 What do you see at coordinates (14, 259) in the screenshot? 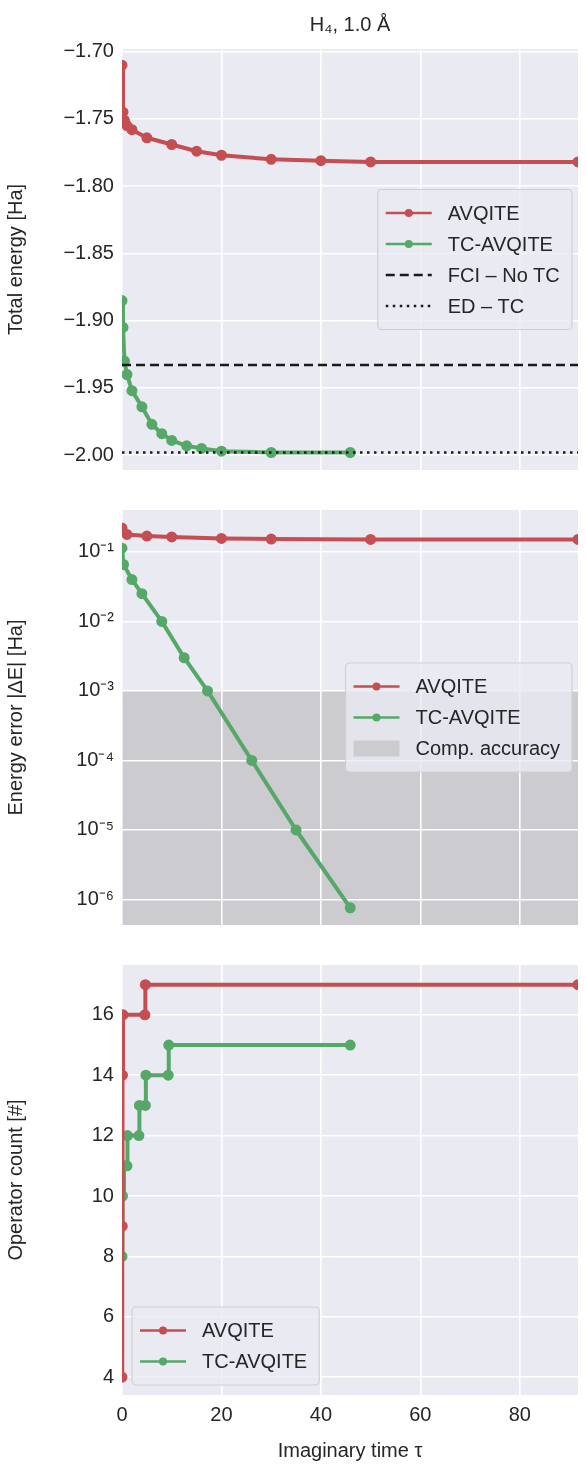
I see `y-axis-title: Total energy [Ha]` at bounding box center [14, 259].